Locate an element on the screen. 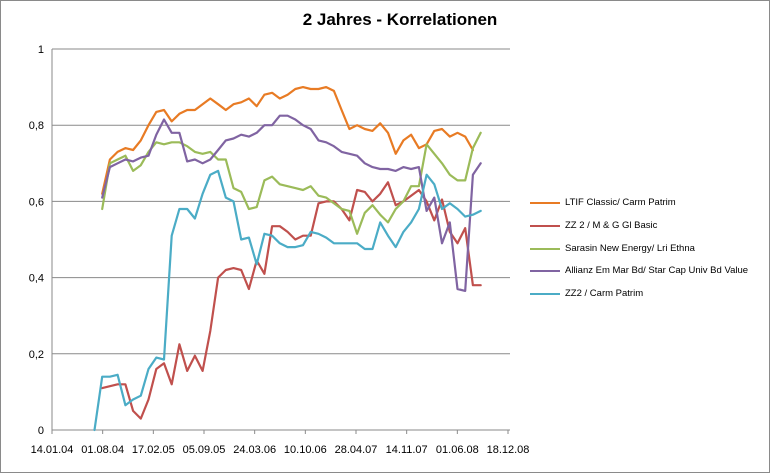 The image size is (770, 473). x-tick-label: 28.04.07 is located at coordinates (356, 450).